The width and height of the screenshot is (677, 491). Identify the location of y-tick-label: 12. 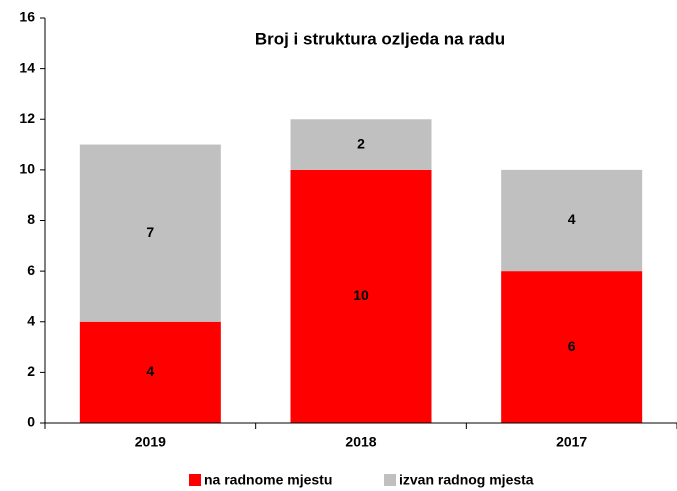
(27, 118).